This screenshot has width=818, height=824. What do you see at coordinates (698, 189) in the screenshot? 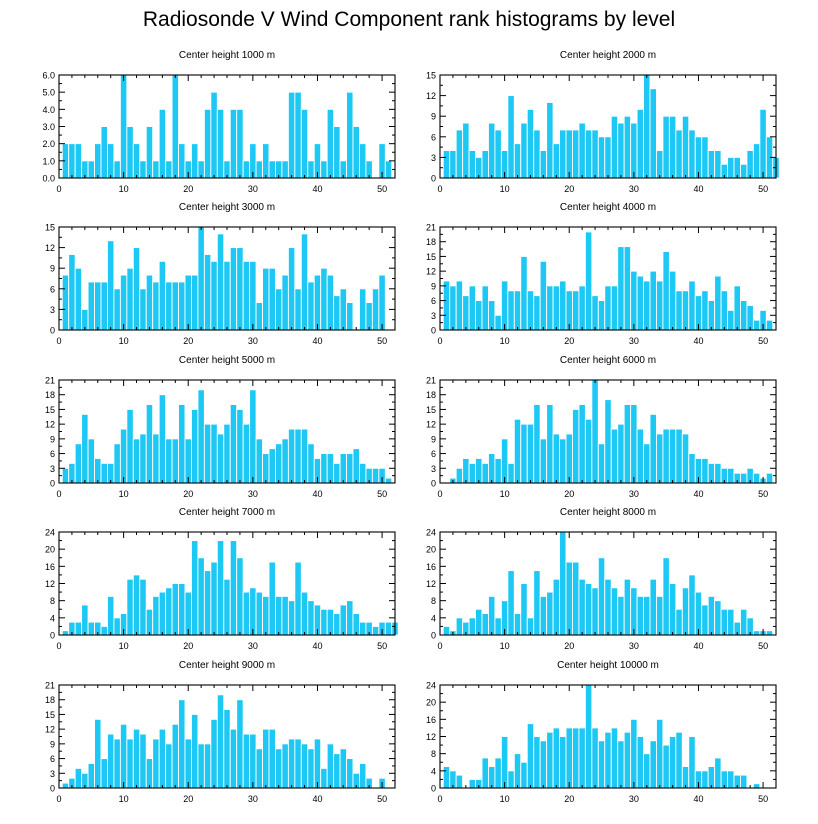
I see `panel-2-xtick-label-4: 40` at bounding box center [698, 189].